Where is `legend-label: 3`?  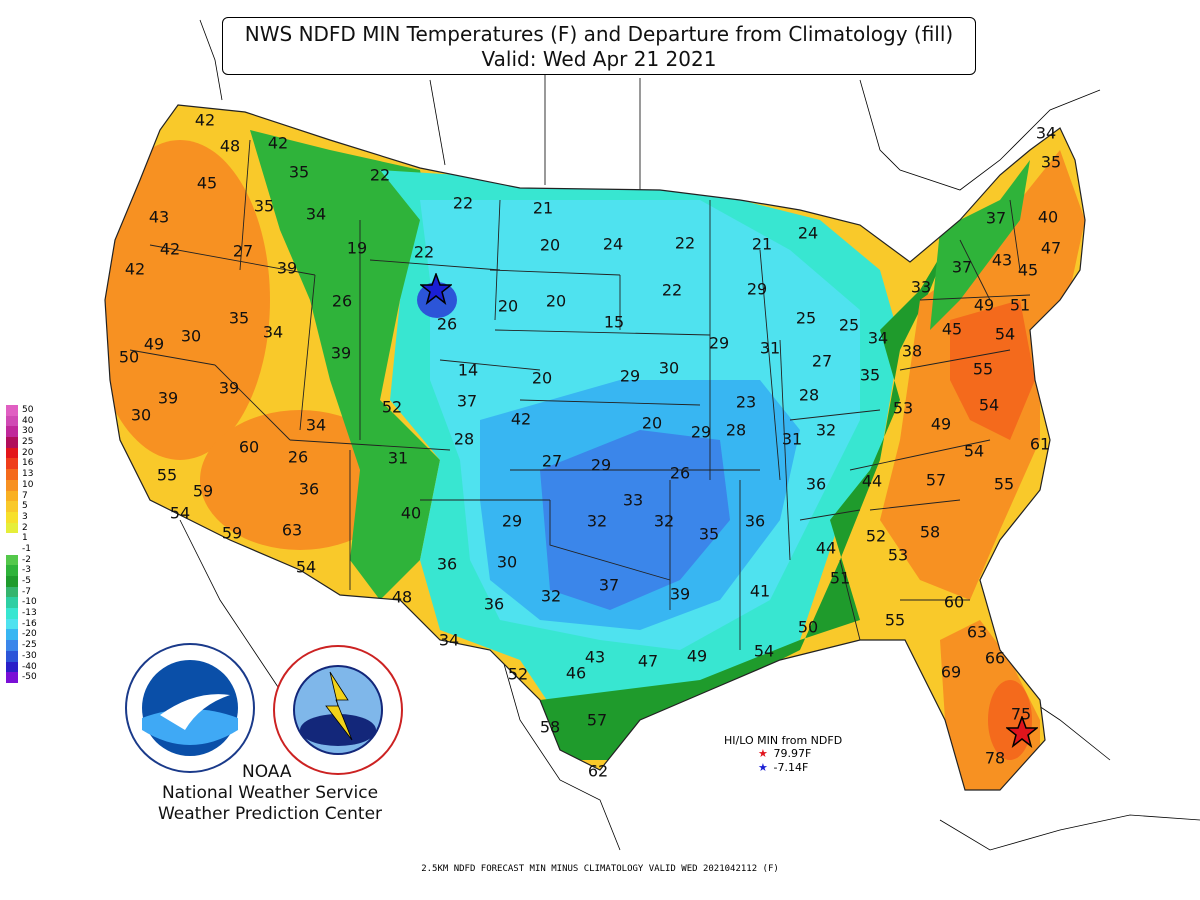 legend-label: 3 is located at coordinates (25, 516).